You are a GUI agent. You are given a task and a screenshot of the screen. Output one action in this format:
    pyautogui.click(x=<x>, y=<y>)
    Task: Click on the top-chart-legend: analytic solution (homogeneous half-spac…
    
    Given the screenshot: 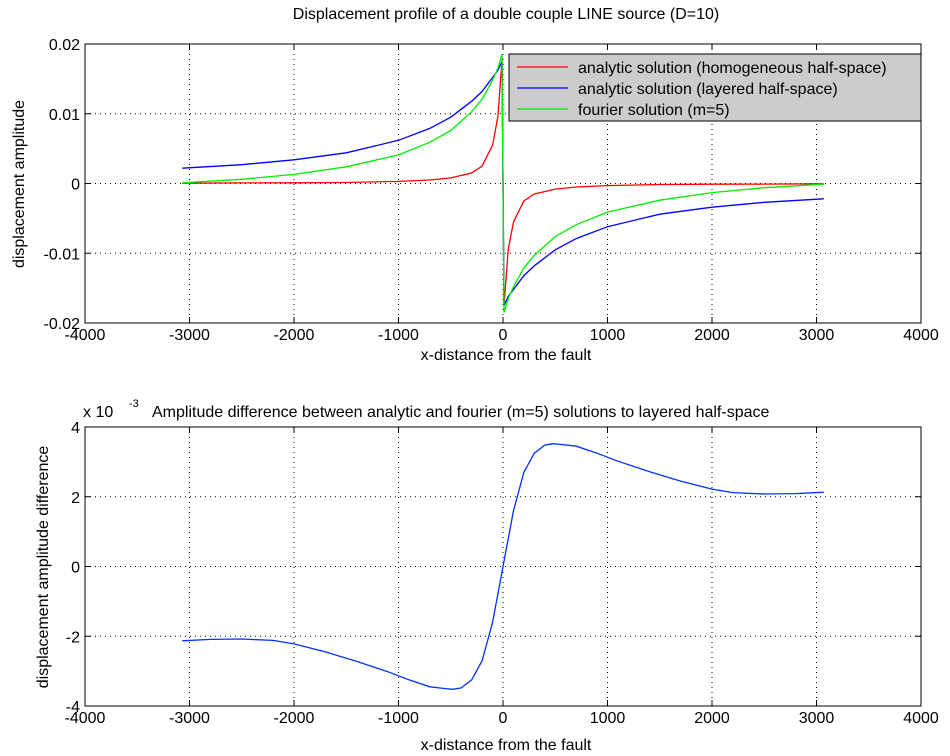 What is the action you would take?
    pyautogui.click(x=715, y=87)
    